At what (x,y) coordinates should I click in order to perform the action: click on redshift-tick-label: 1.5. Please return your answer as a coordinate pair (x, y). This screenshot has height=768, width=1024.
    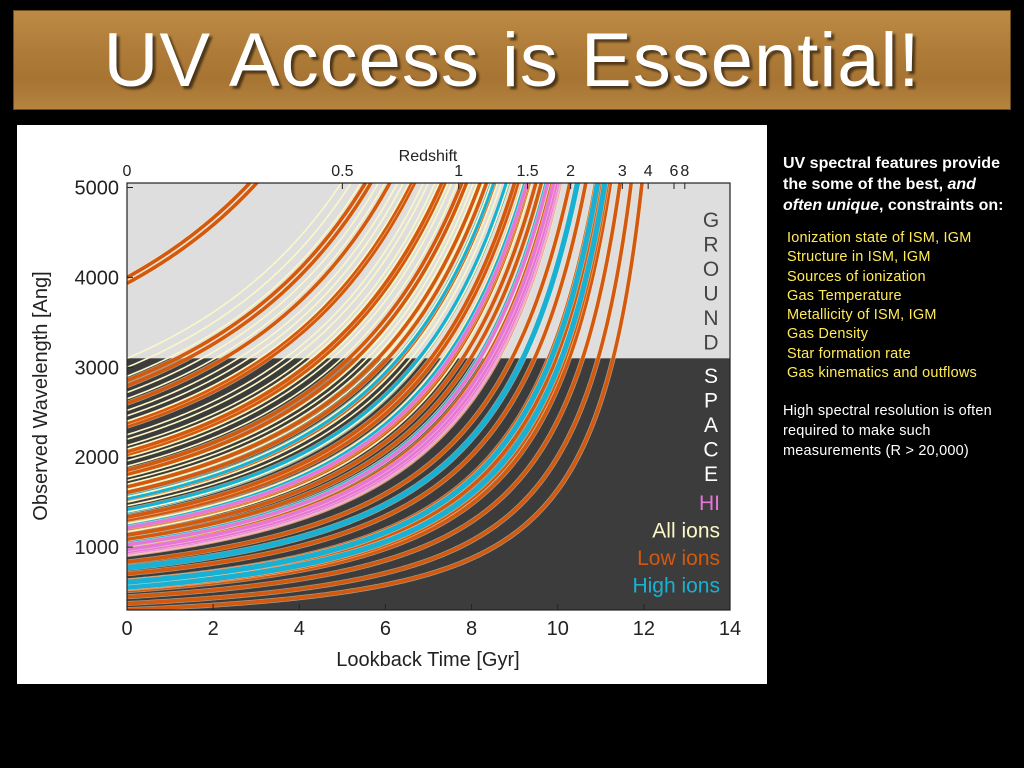
    Looking at the image, I should click on (527, 171).